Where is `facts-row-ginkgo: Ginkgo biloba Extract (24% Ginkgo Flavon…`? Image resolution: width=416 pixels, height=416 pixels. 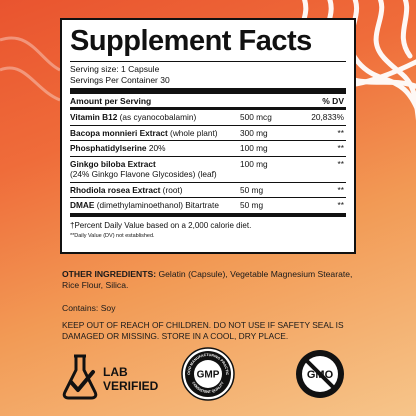
facts-row-ginkgo: Ginkgo biloba Extract (24% Ginkgo Flavon… is located at coordinates (208, 170).